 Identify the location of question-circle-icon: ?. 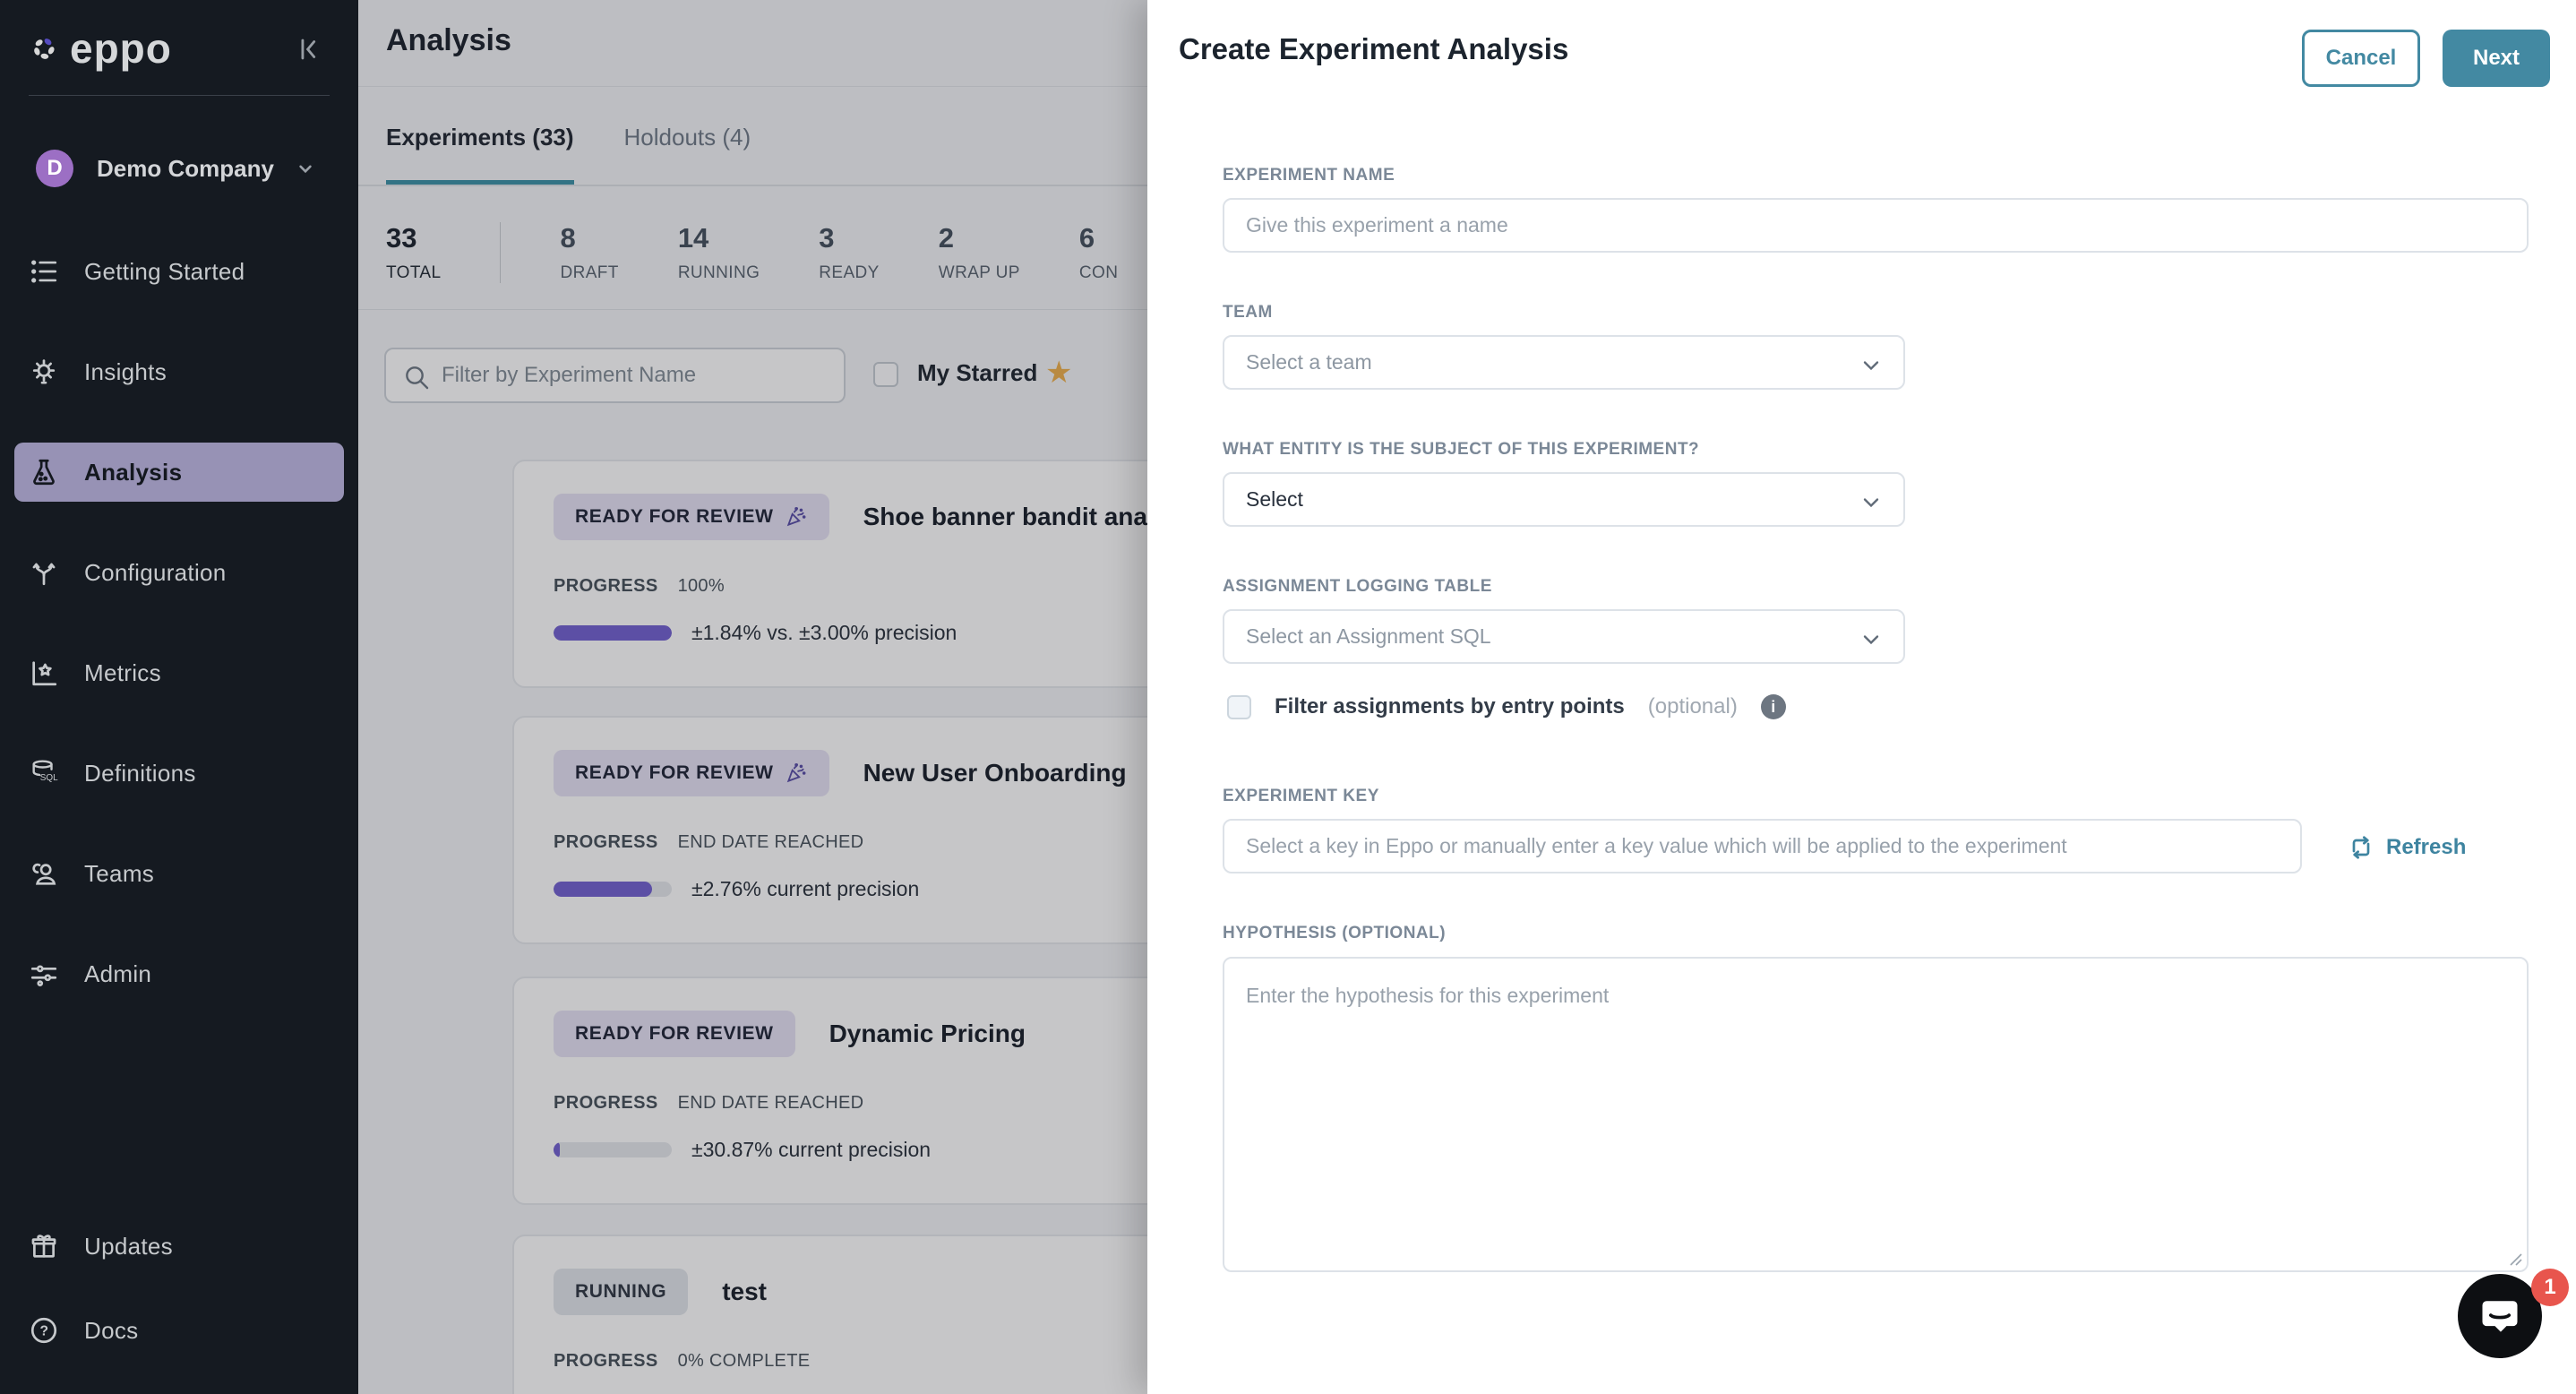
(43, 1330).